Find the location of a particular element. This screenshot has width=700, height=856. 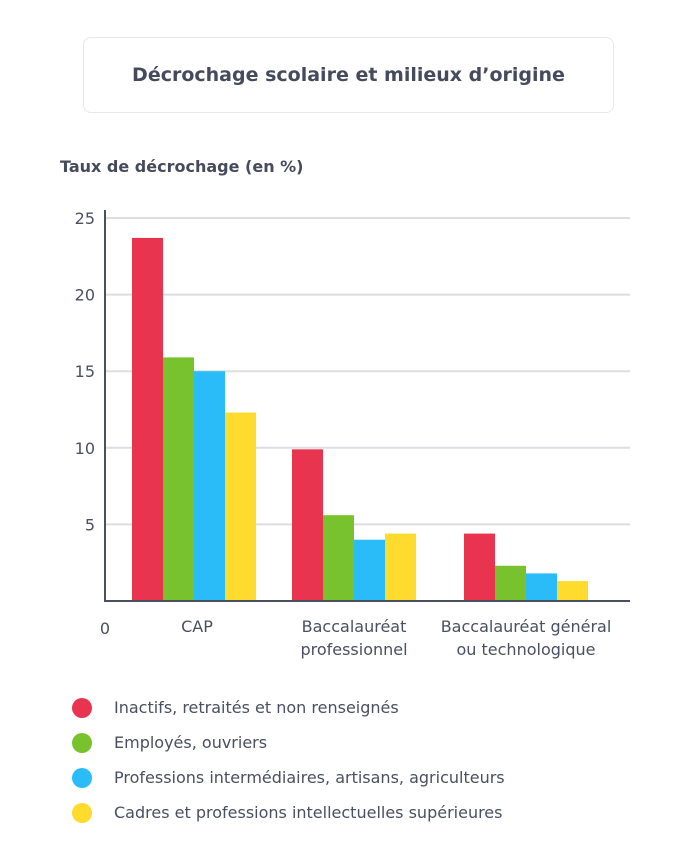

y-tick-label: 15 is located at coordinates (85, 371).